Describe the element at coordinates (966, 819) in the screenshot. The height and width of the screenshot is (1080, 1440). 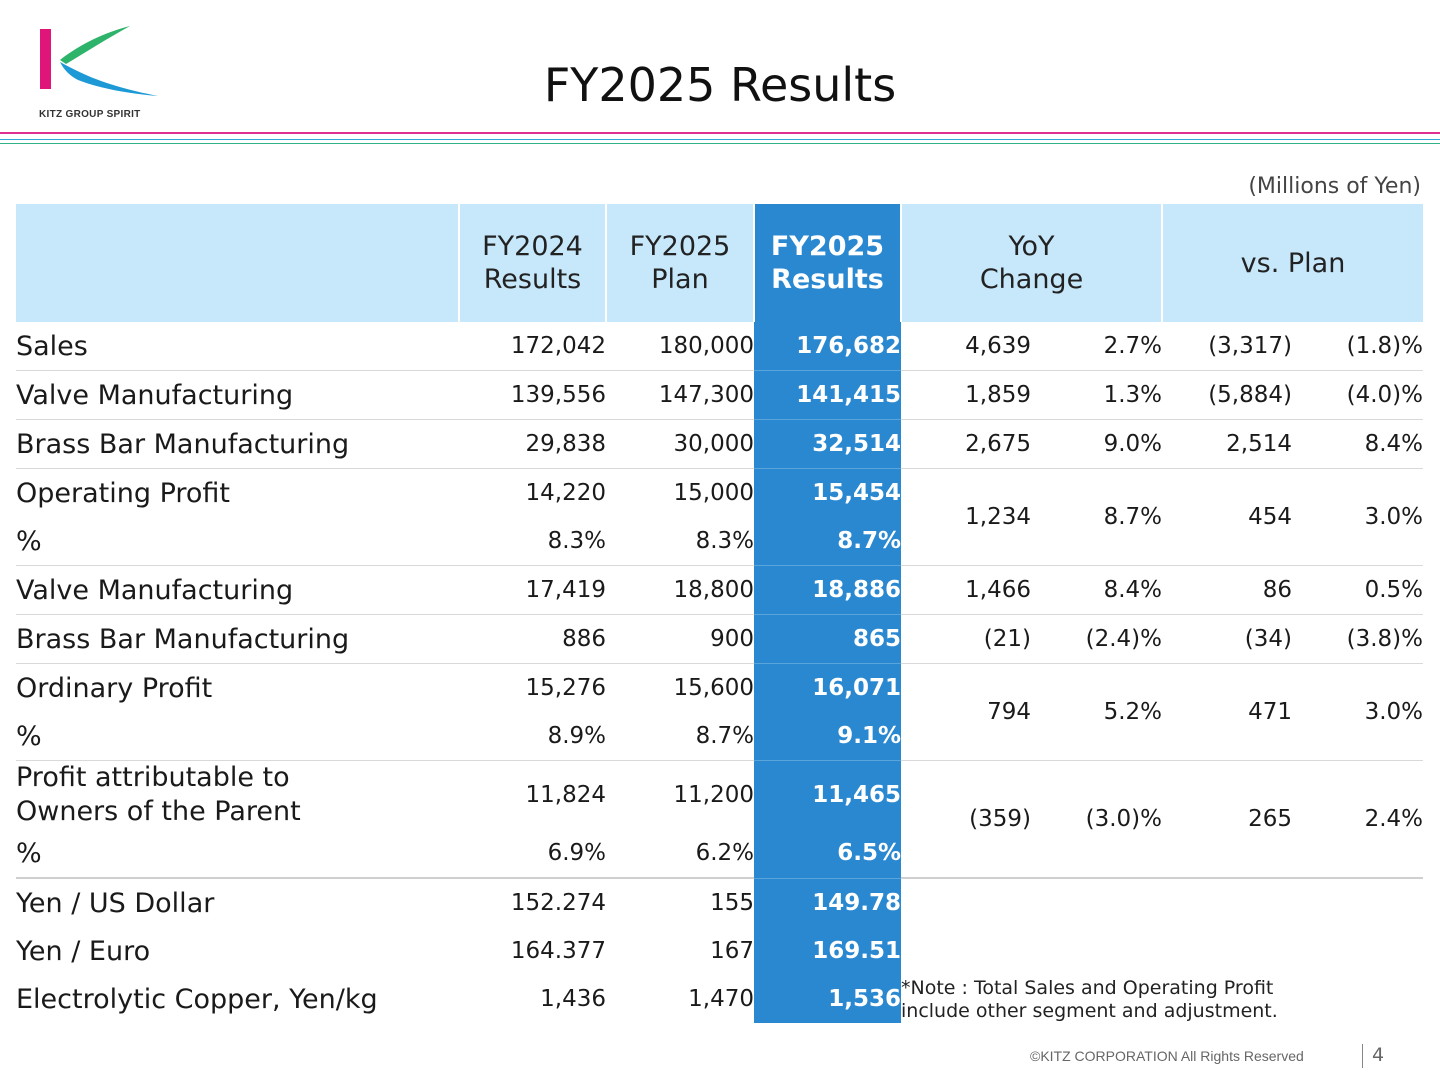
I see `cell-yoy: (359)` at that location.